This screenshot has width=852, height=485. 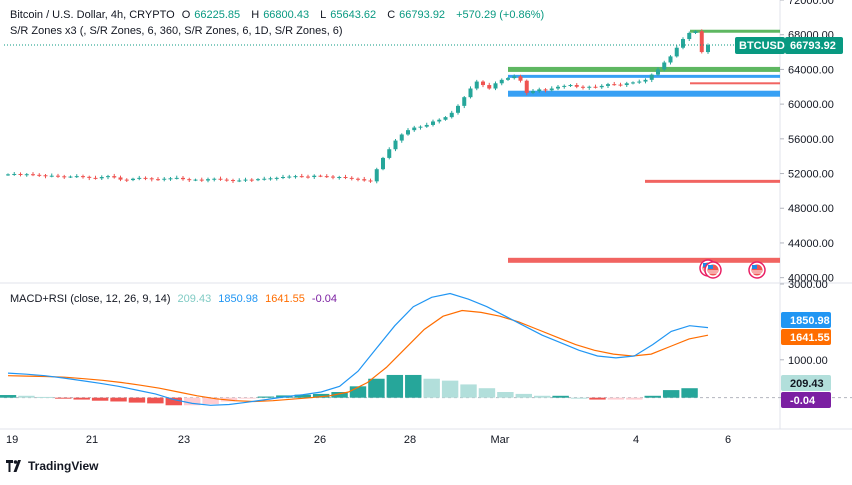 I want to click on macd-hist-value: 209.43, so click(x=194, y=299).